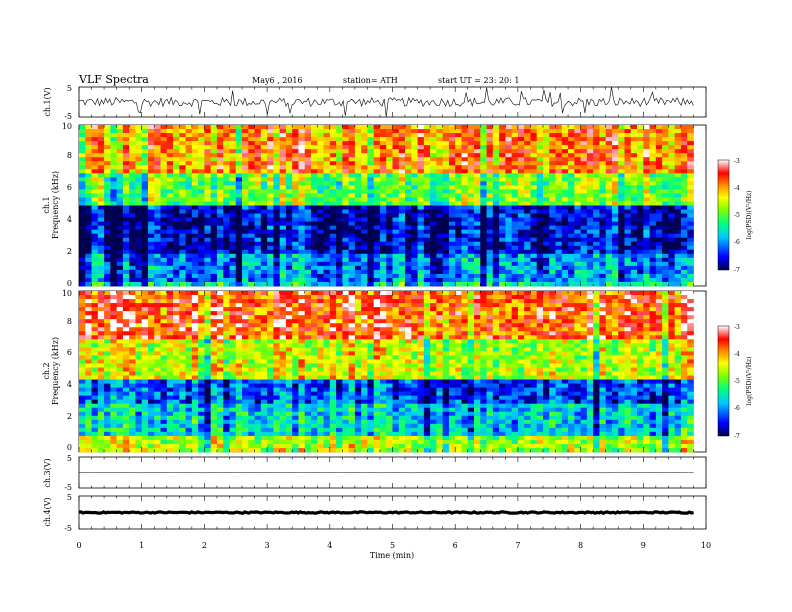  Describe the element at coordinates (737, 242) in the screenshot. I see `colorbar-1-tick-m6: -6` at that location.